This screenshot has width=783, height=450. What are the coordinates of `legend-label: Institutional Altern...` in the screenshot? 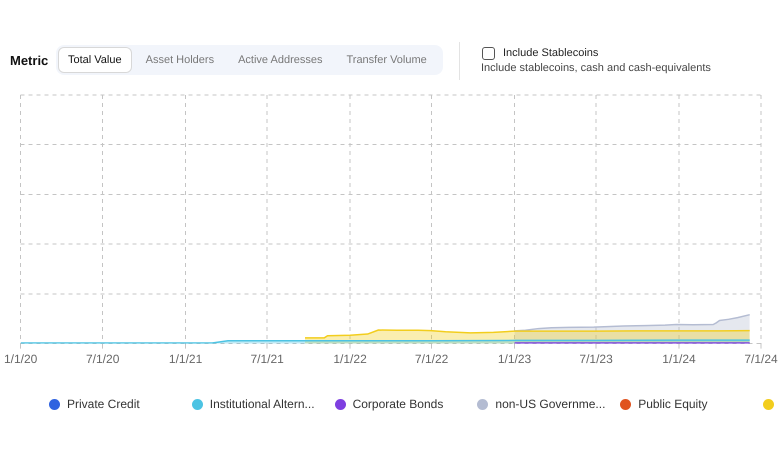 It's located at (262, 404).